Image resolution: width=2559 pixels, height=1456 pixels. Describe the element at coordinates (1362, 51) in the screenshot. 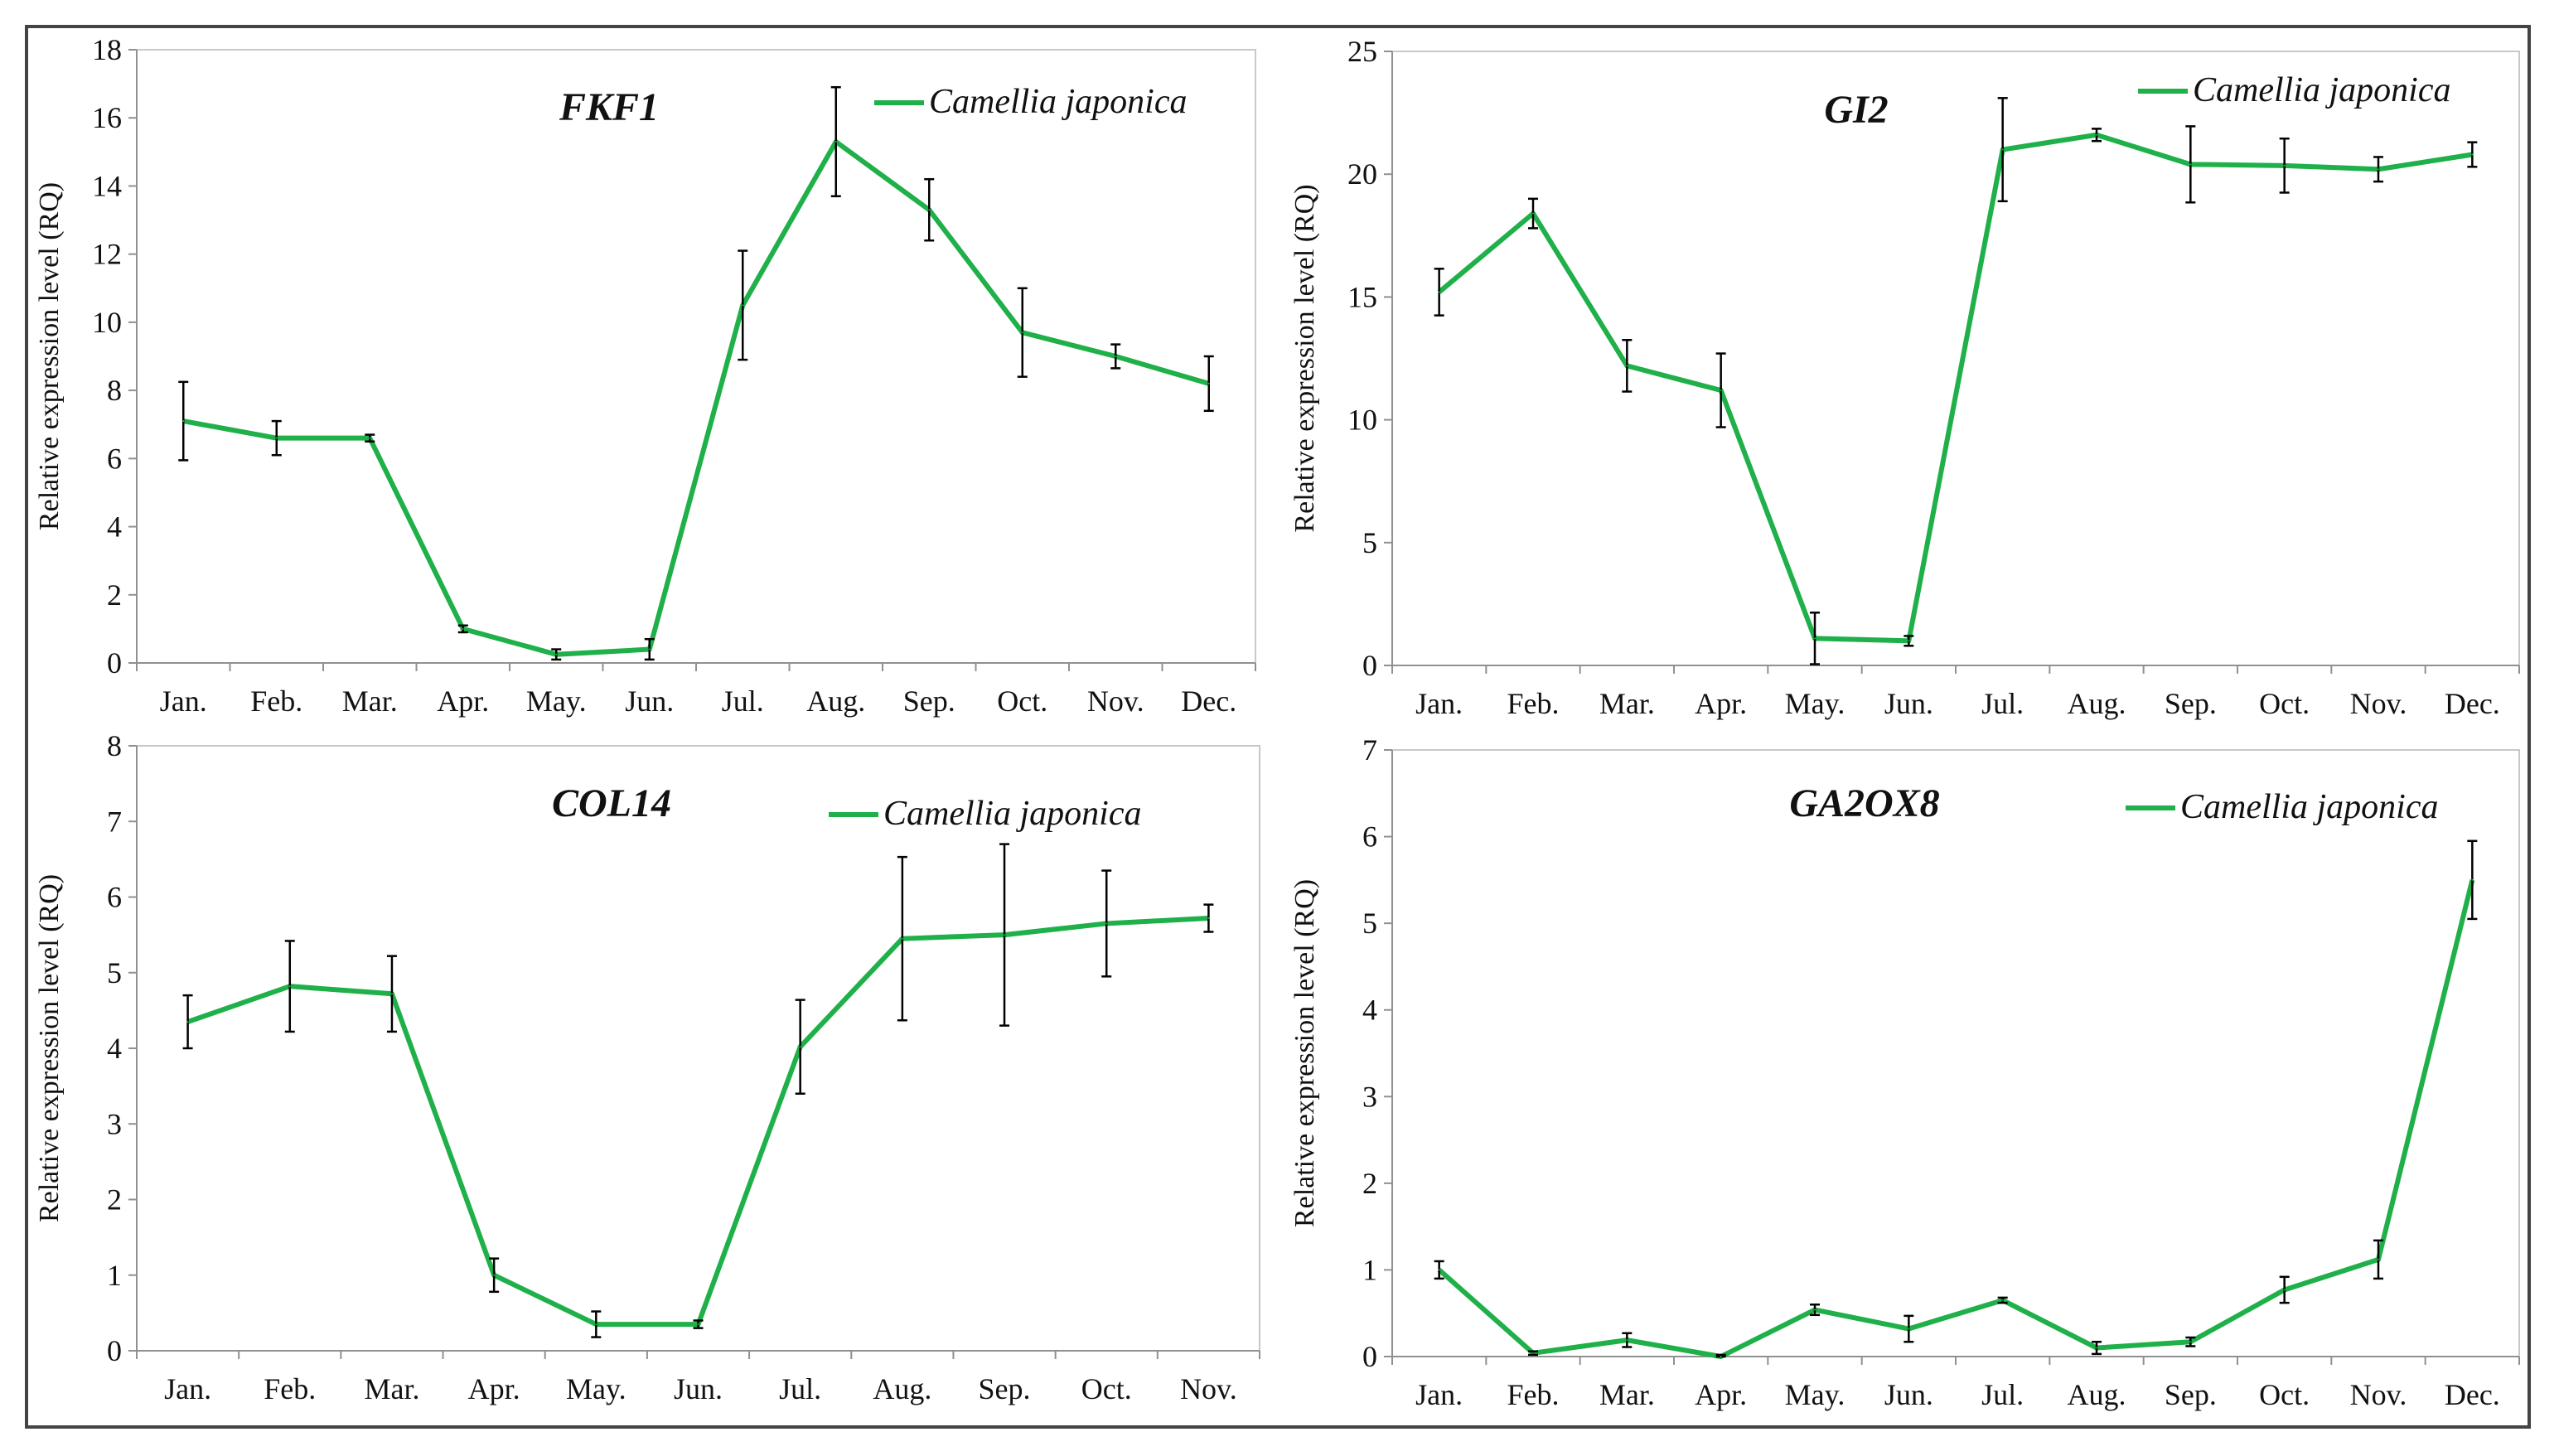

I see `y-tick-label: 25` at that location.